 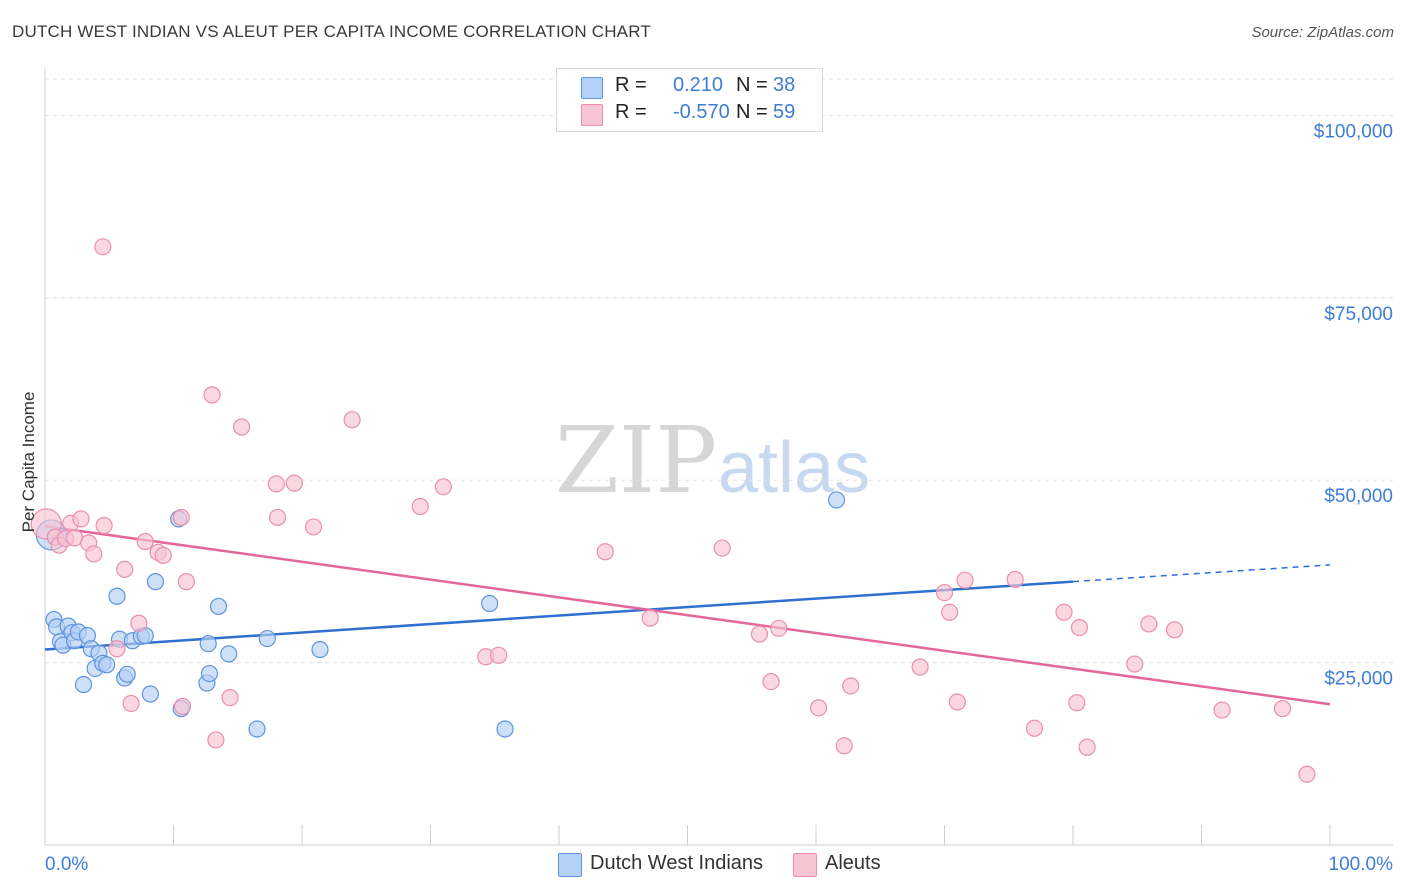 I want to click on y-tick-label: $100,000, so click(x=1353, y=131).